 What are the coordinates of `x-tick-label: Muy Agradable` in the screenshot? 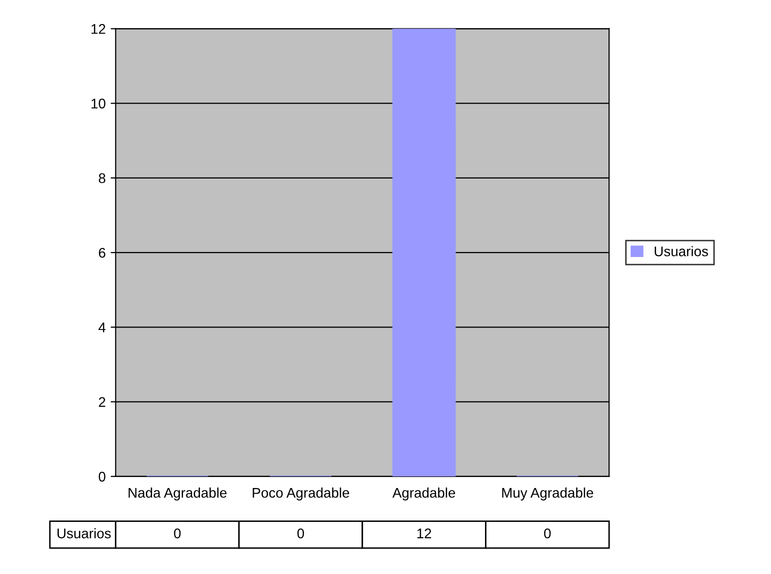 It's located at (548, 494).